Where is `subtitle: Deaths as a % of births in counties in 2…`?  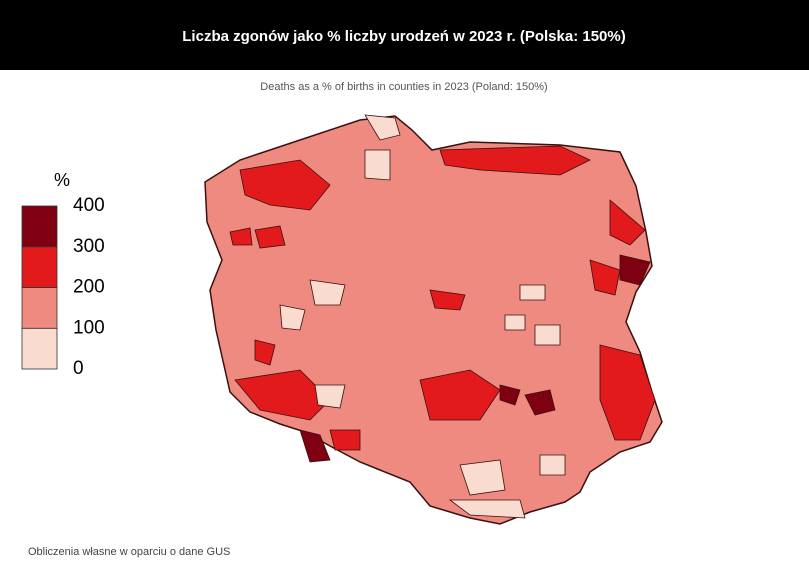
subtitle: Deaths as a % of births in counties in 2… is located at coordinates (403, 87).